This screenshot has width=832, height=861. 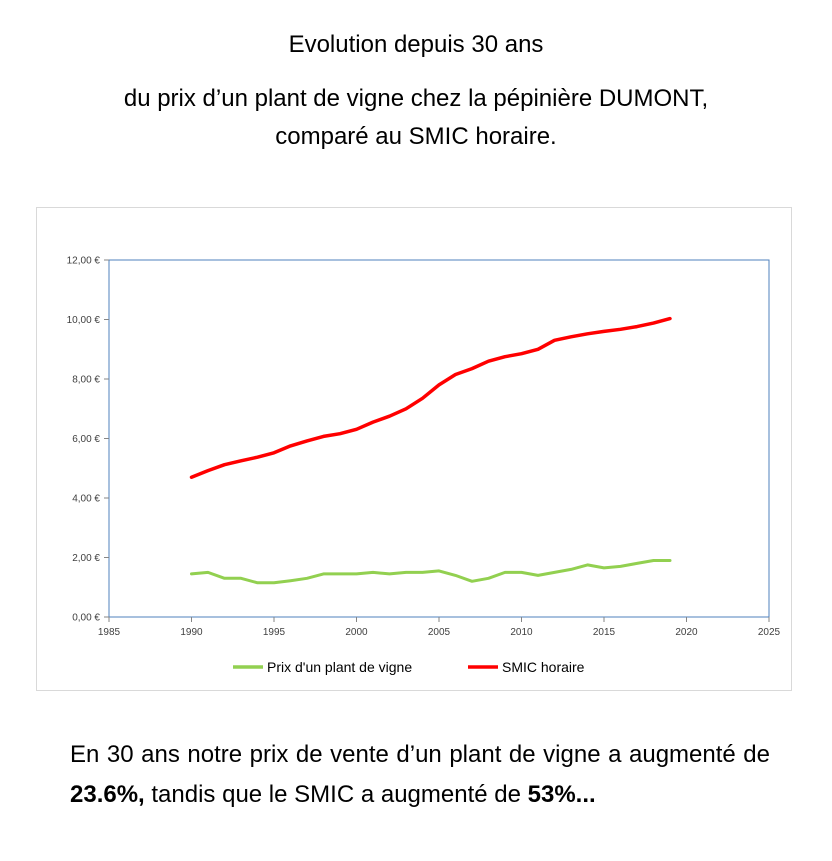 What do you see at coordinates (543, 667) in the screenshot?
I see `legend-label: SMIC horaire` at bounding box center [543, 667].